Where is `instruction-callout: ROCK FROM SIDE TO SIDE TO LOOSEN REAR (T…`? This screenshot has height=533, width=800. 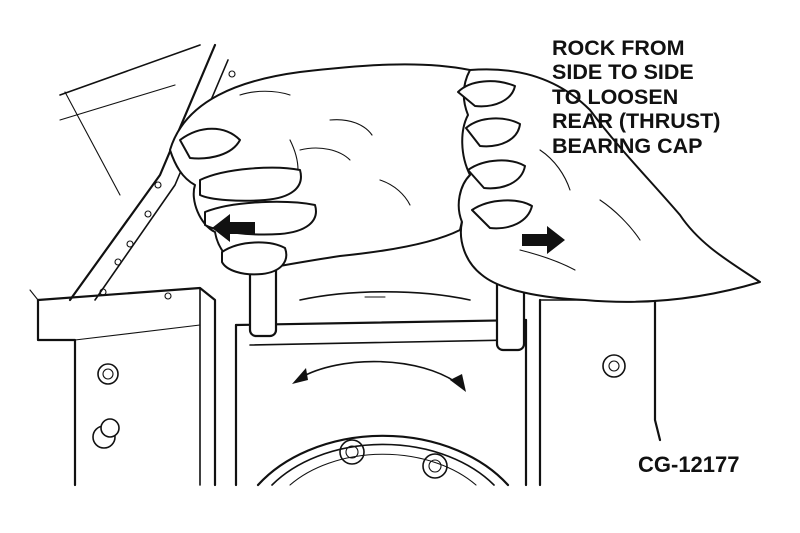
instruction-callout: ROCK FROM SIDE TO SIDE TO LOOSEN REAR (T… is located at coordinates (672, 97).